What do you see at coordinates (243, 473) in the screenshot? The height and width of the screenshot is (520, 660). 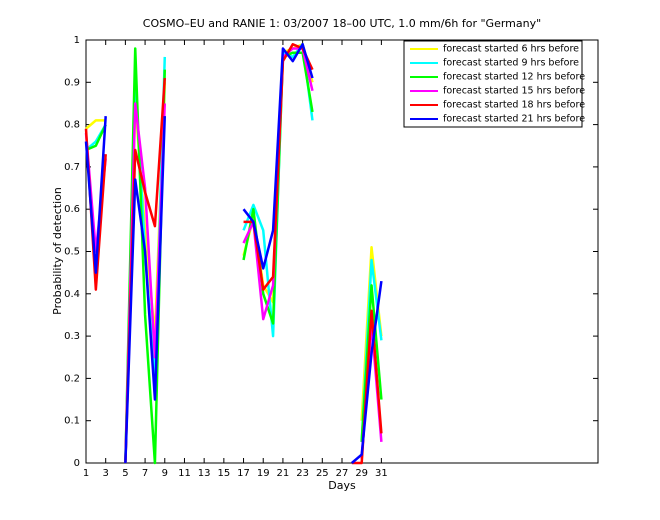 I see `x-tick-label: 17` at bounding box center [243, 473].